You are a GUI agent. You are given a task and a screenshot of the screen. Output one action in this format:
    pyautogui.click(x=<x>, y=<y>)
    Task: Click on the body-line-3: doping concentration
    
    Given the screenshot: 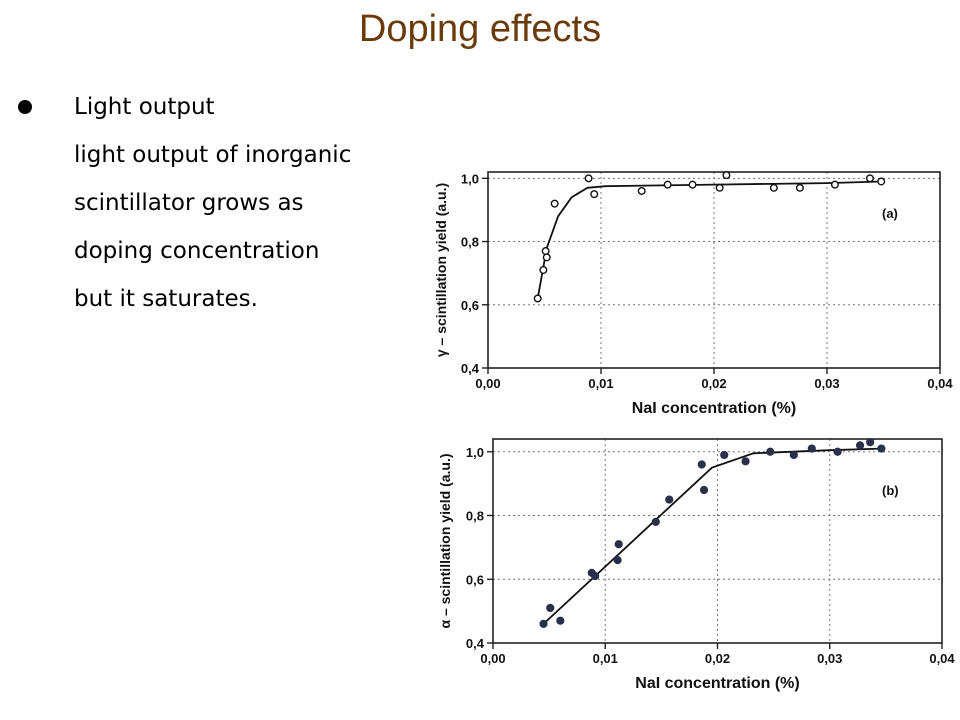 What is the action you would take?
    pyautogui.click(x=197, y=251)
    